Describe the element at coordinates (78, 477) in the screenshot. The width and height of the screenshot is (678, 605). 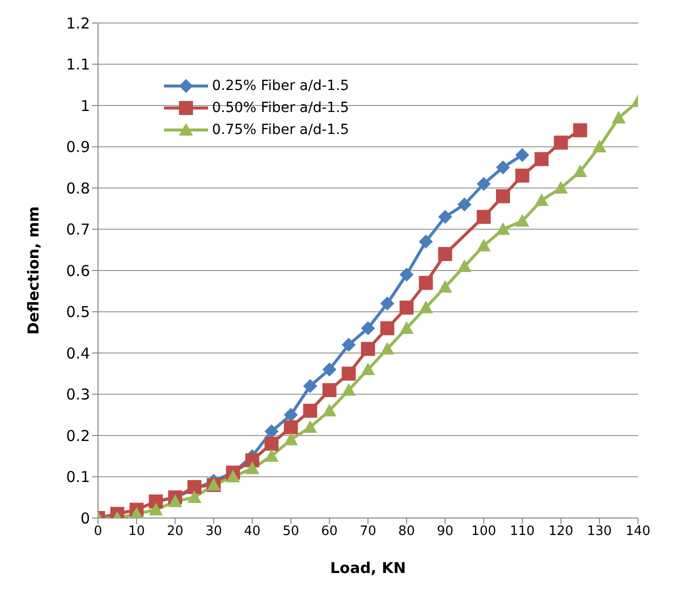
I see `y-tick-label: 0.1` at that location.